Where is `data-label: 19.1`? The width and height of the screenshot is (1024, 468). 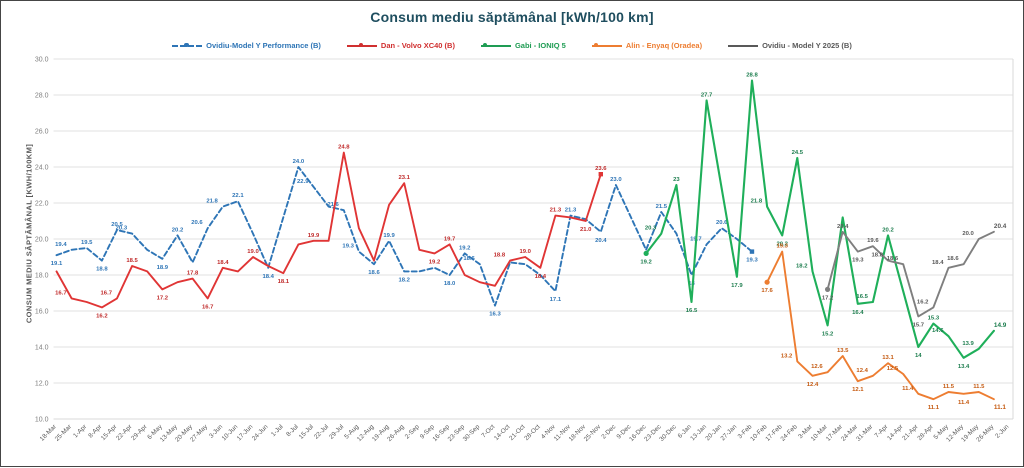 data-label: 19.1 is located at coordinates (57, 264).